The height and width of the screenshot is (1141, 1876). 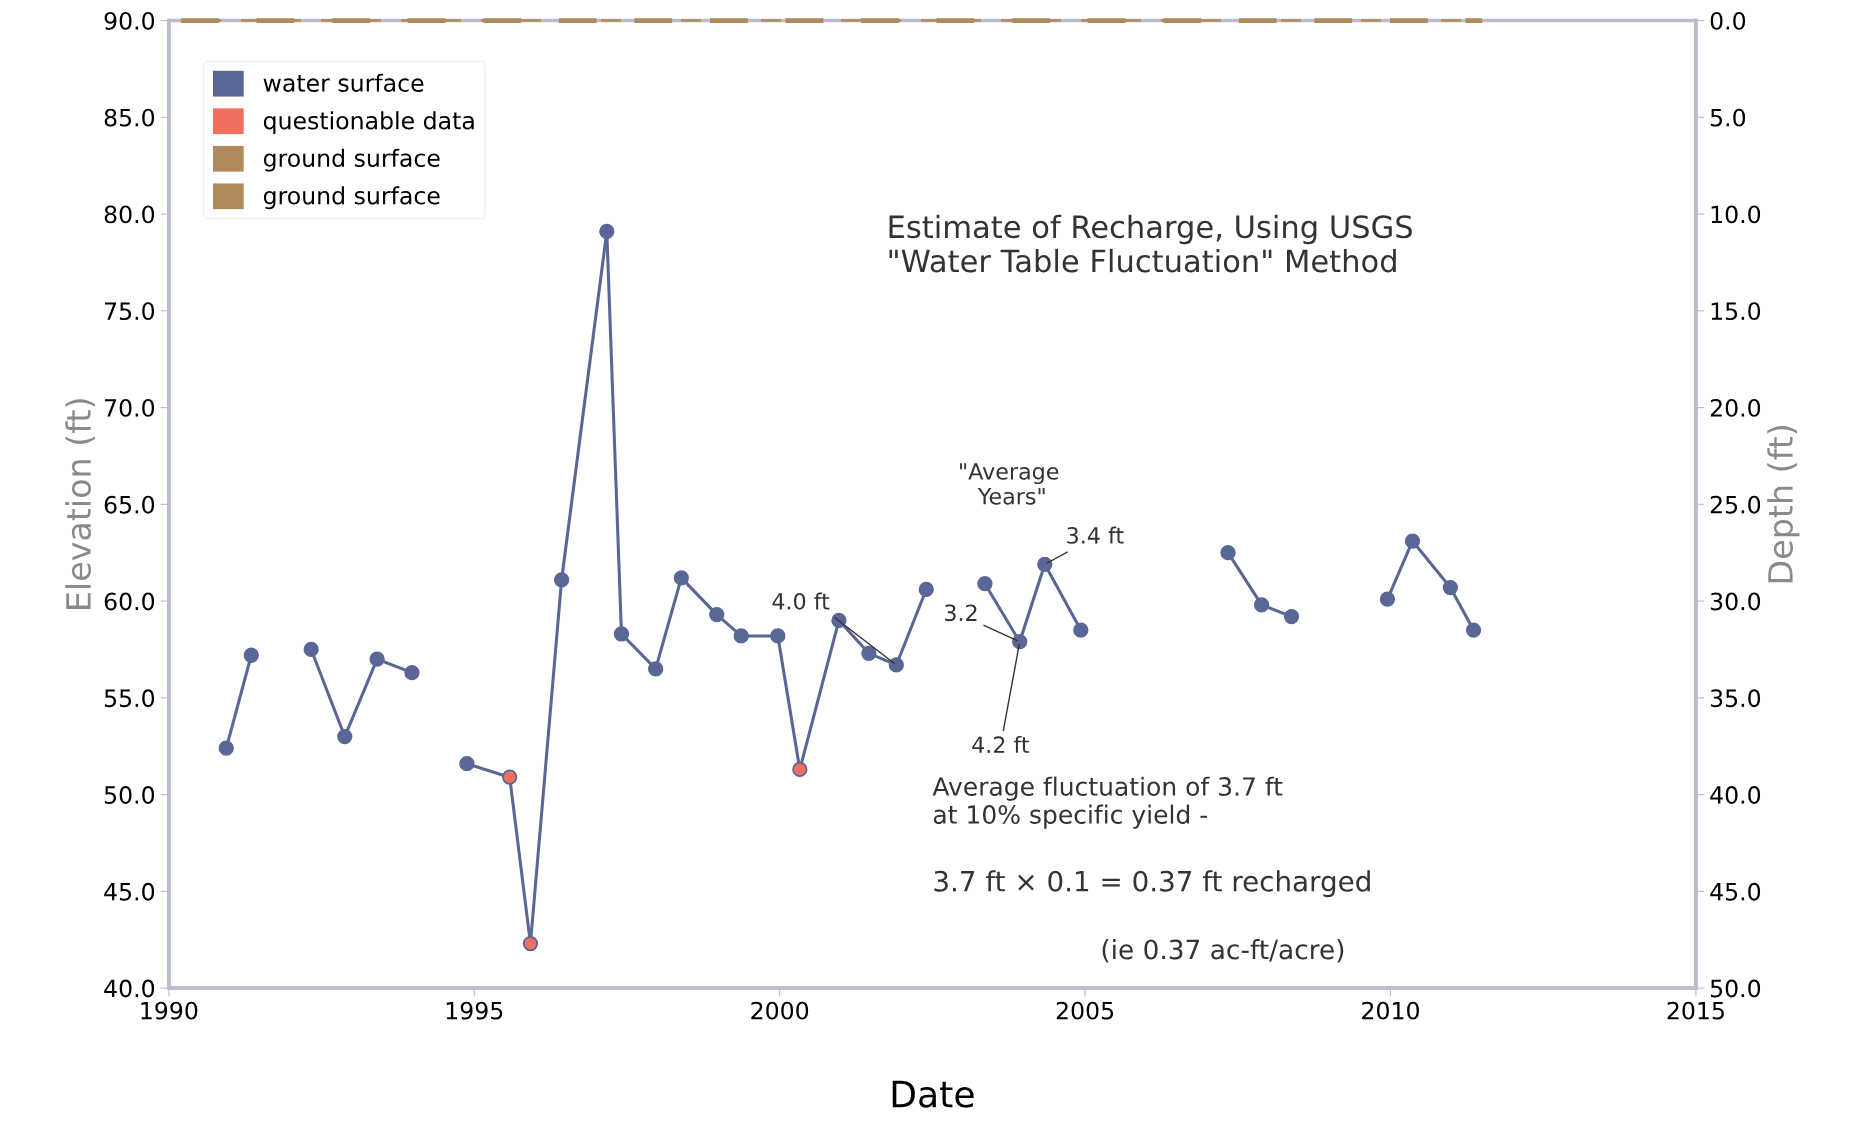 What do you see at coordinates (1735, 795) in the screenshot?
I see `y2-tick-label: 40.0` at bounding box center [1735, 795].